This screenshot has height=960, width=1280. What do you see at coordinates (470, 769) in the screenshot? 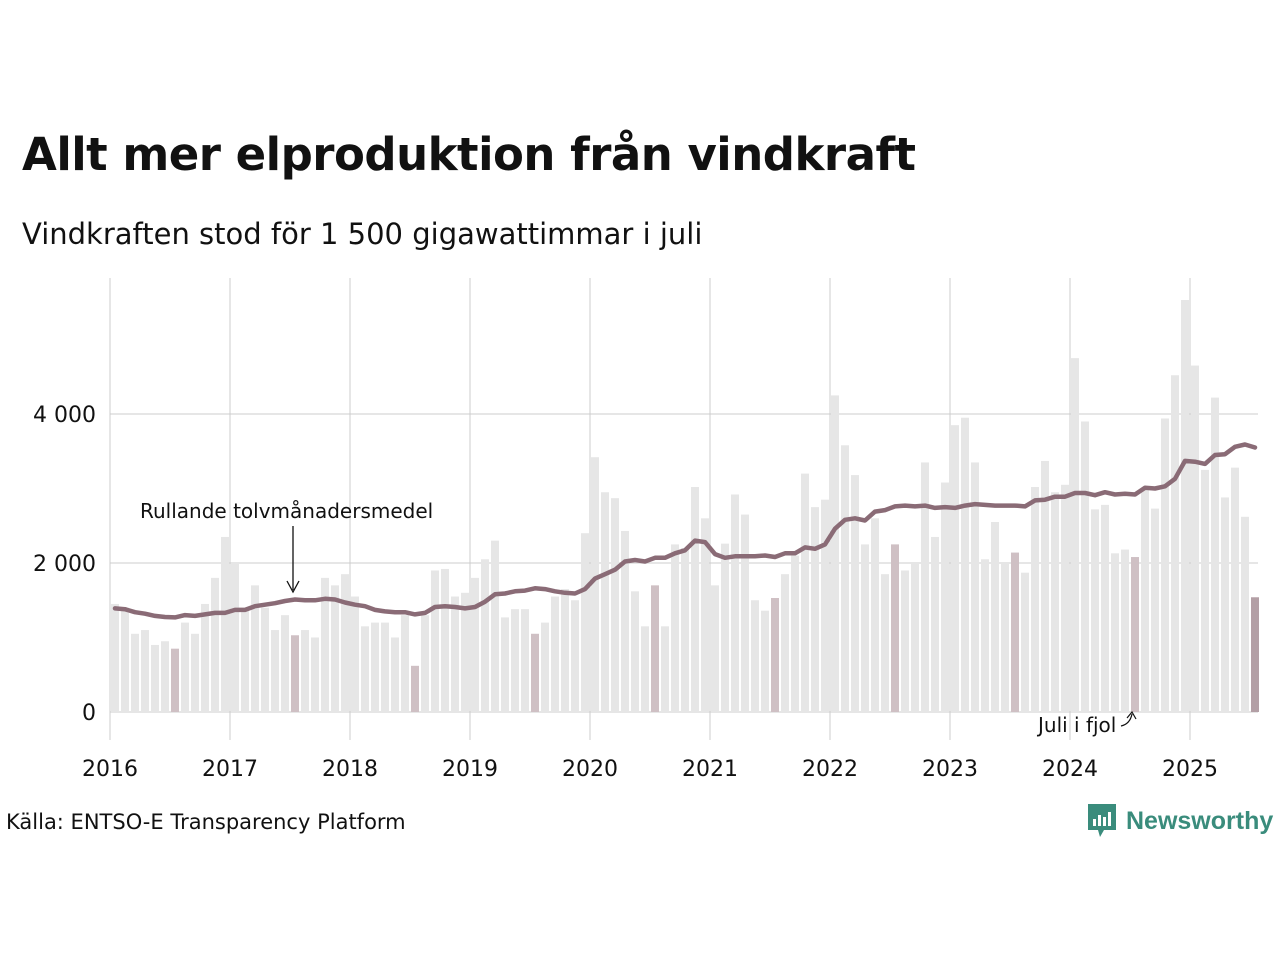
I see `x-tick-label: 2019` at bounding box center [470, 769].